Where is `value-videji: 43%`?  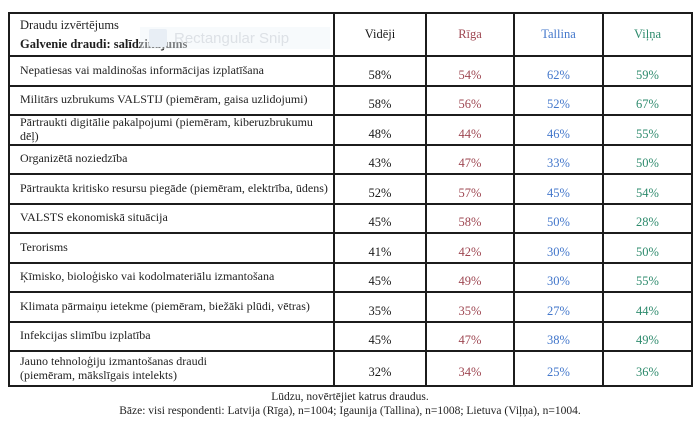
value-videji: 43% is located at coordinates (381, 160).